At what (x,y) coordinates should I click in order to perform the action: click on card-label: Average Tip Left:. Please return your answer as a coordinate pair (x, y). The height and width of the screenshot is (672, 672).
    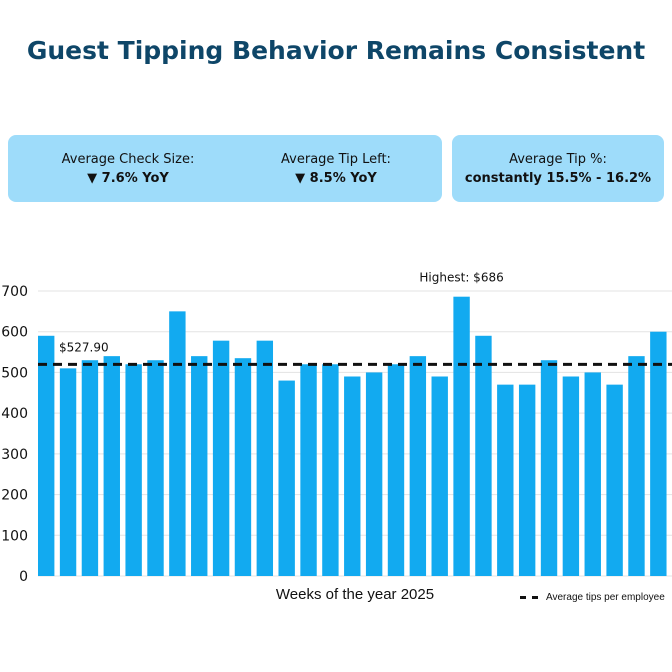
    Looking at the image, I should click on (336, 159).